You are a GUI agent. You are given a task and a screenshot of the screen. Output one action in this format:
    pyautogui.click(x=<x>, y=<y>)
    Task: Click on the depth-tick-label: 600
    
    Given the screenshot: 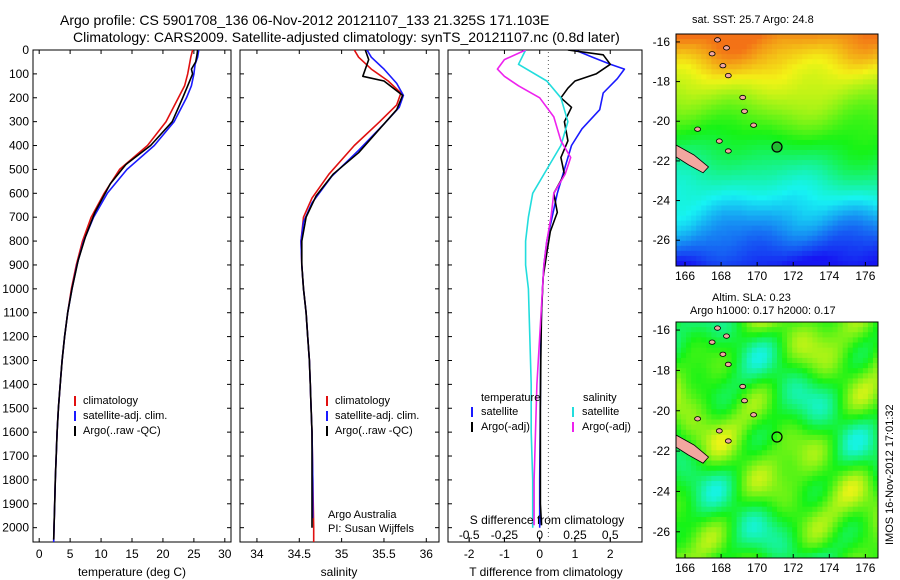 What is the action you would take?
    pyautogui.click(x=19, y=193)
    